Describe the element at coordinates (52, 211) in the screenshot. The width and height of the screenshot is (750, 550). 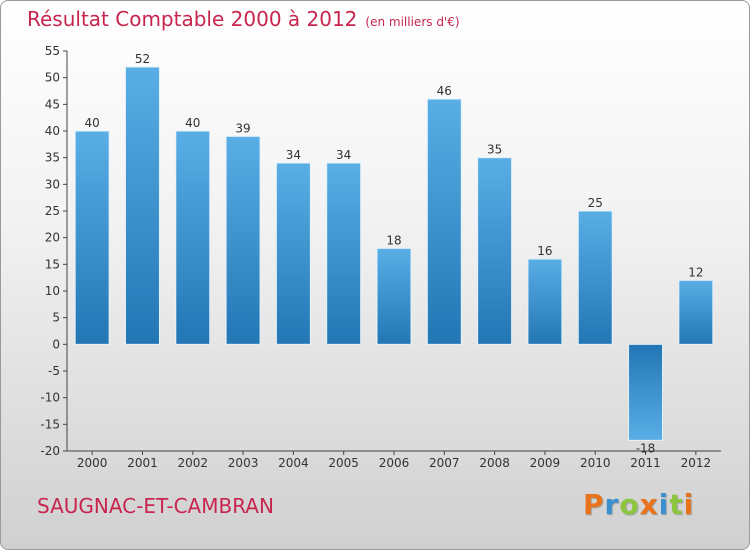
I see `y-tick-label: 25` at that location.